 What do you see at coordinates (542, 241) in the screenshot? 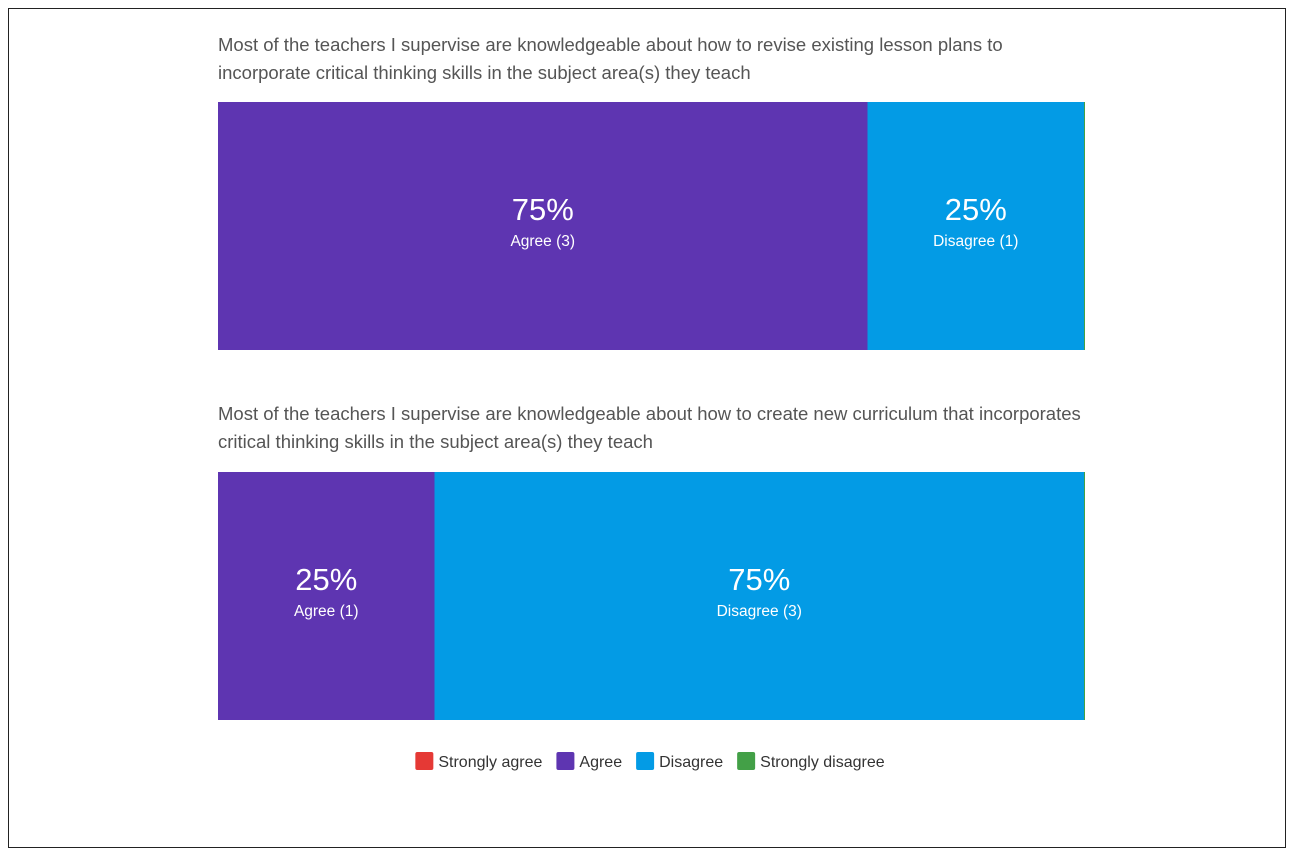
I see `count-label: Agree (3)` at bounding box center [542, 241].